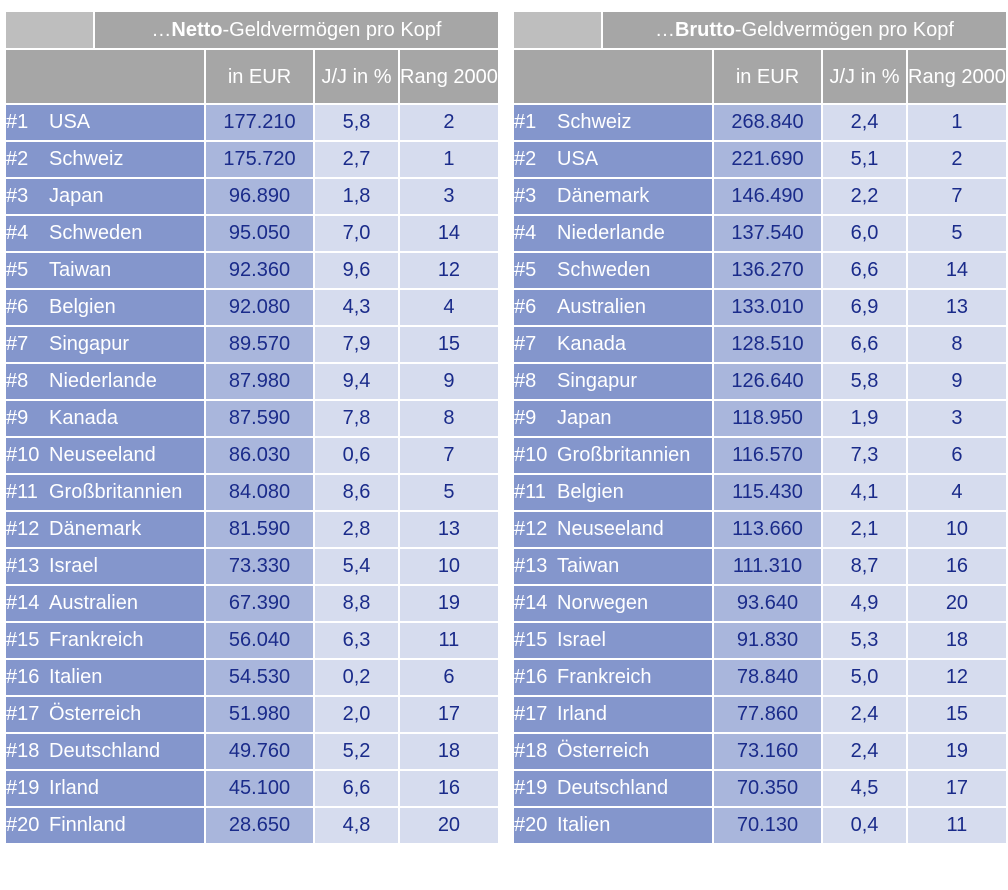 The width and height of the screenshot is (1008, 890). I want to click on country-name: Deutschland, so click(613, 788).